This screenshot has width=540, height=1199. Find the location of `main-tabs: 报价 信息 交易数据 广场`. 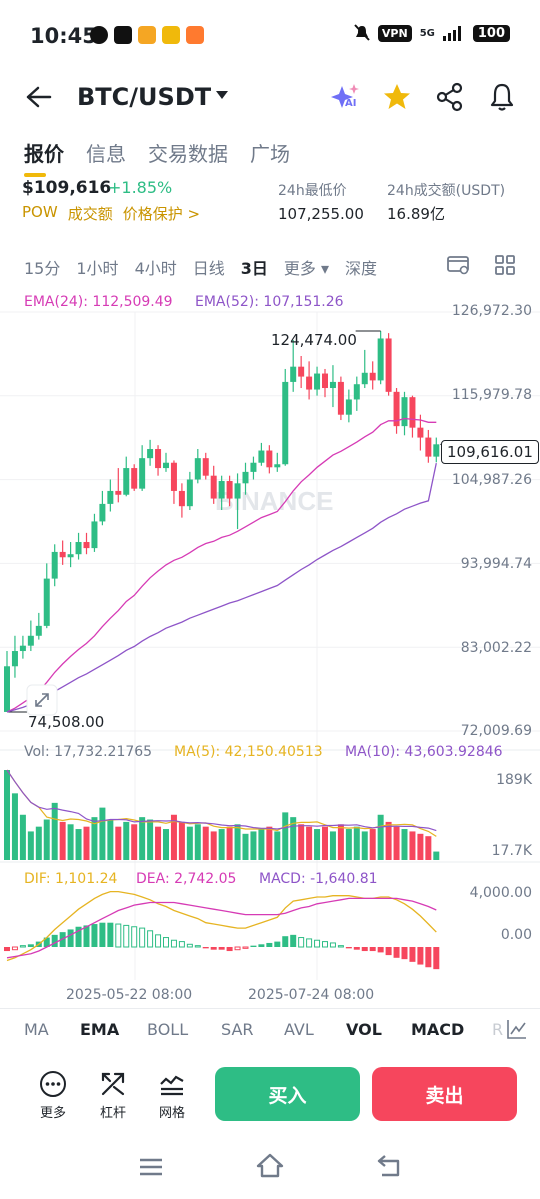

main-tabs: 报价 信息 交易数据 广场 is located at coordinates (157, 157).